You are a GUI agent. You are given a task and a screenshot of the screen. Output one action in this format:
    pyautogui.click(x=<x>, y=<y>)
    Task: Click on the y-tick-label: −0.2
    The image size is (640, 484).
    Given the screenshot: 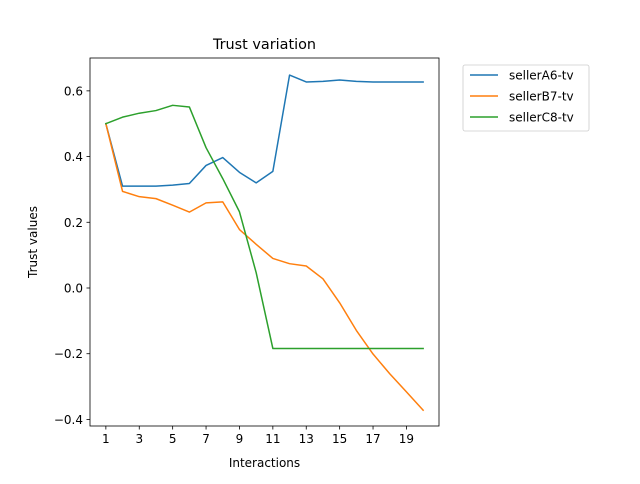 What is the action you would take?
    pyautogui.click(x=68, y=354)
    